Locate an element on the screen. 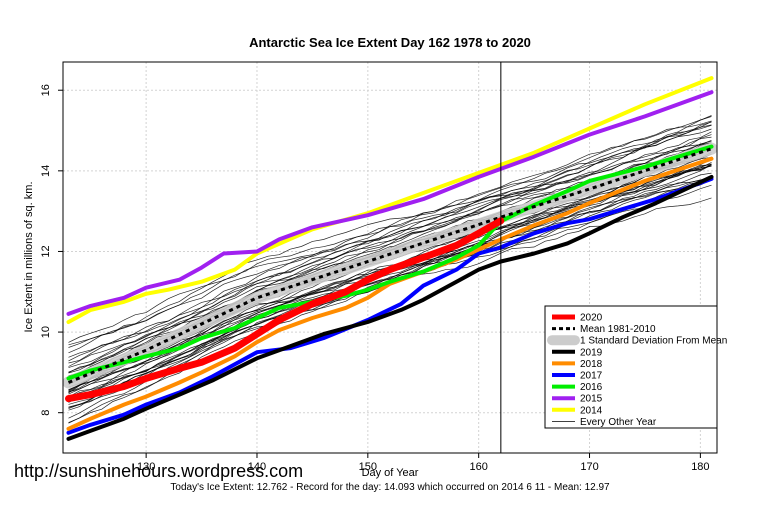 The width and height of the screenshot is (760, 506). x-axis-label: Day of Year is located at coordinates (390, 473).